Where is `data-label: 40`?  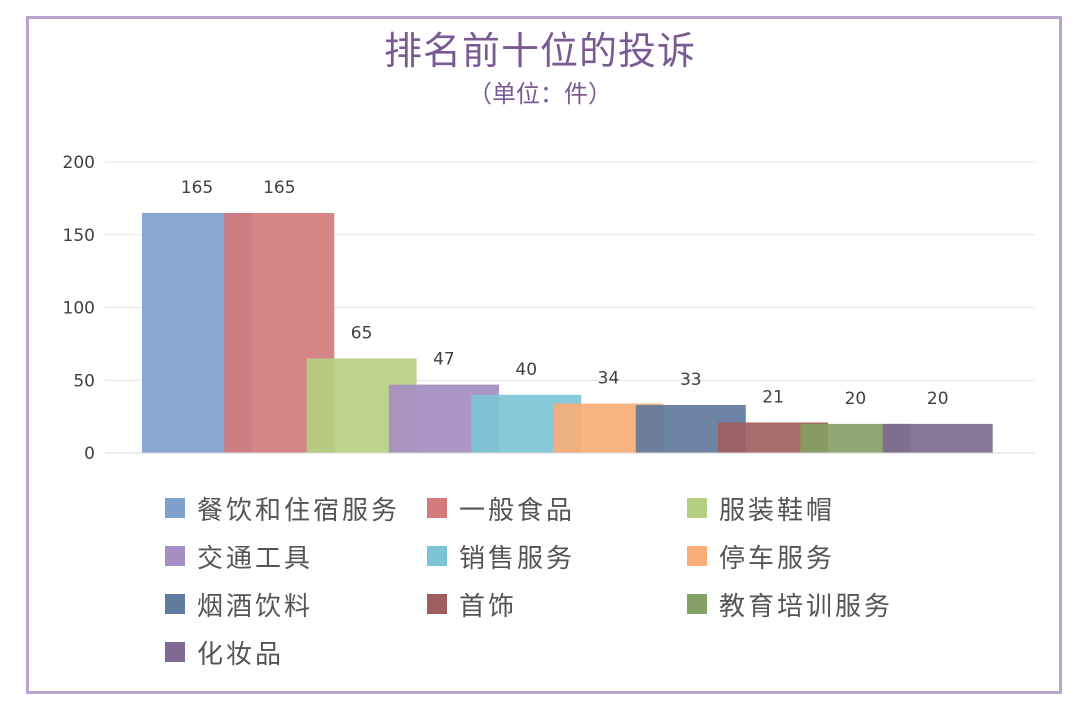
data-label: 40 is located at coordinates (526, 370).